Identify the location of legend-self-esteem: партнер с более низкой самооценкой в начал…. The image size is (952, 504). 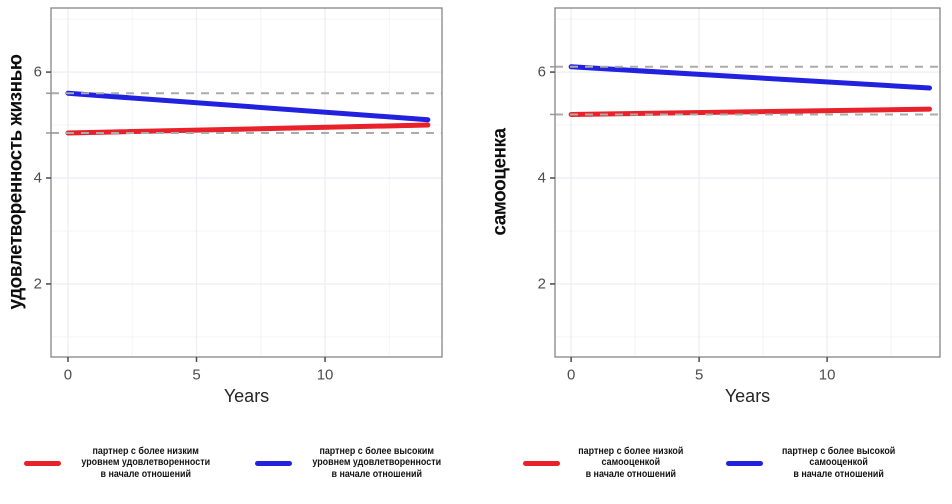
(714, 463).